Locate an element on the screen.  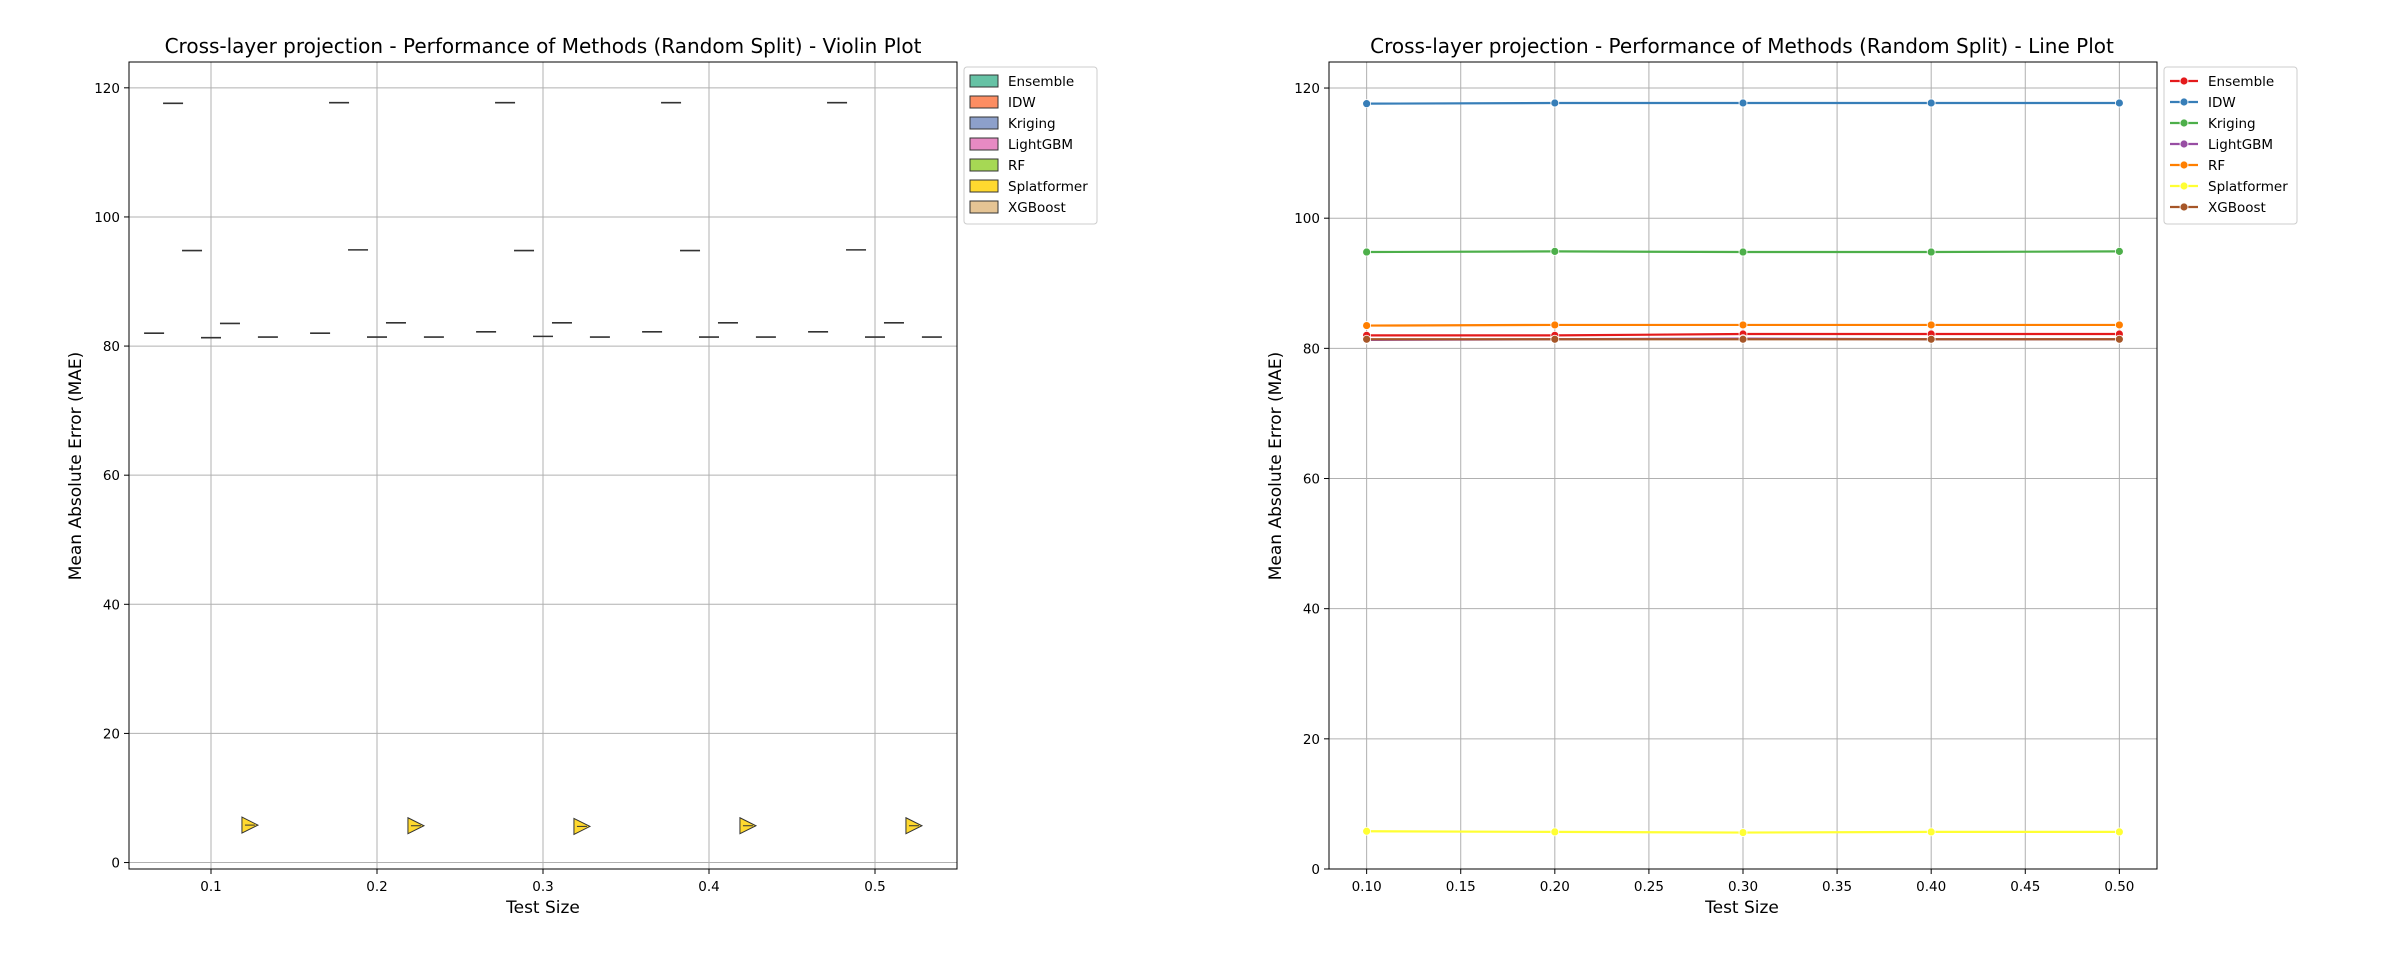
x-tick-label: 0.4 is located at coordinates (708, 887).